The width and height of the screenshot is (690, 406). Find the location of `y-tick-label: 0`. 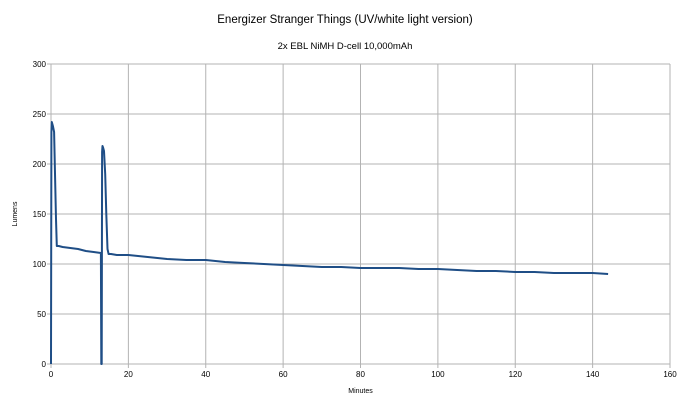

y-tick-label: 0 is located at coordinates (44, 364).